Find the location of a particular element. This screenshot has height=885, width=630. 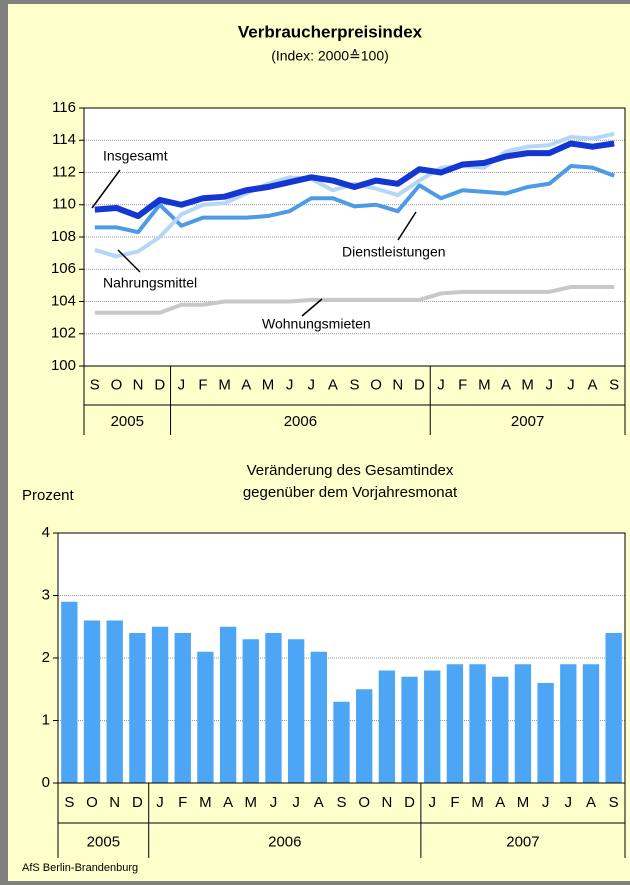

y-tick-label: 4 is located at coordinates (46, 532).